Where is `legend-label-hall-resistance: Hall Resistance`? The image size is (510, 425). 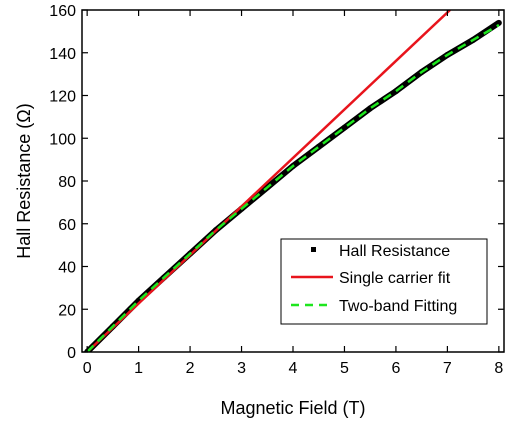
legend-label-hall-resistance: Hall Resistance is located at coordinates (394, 251).